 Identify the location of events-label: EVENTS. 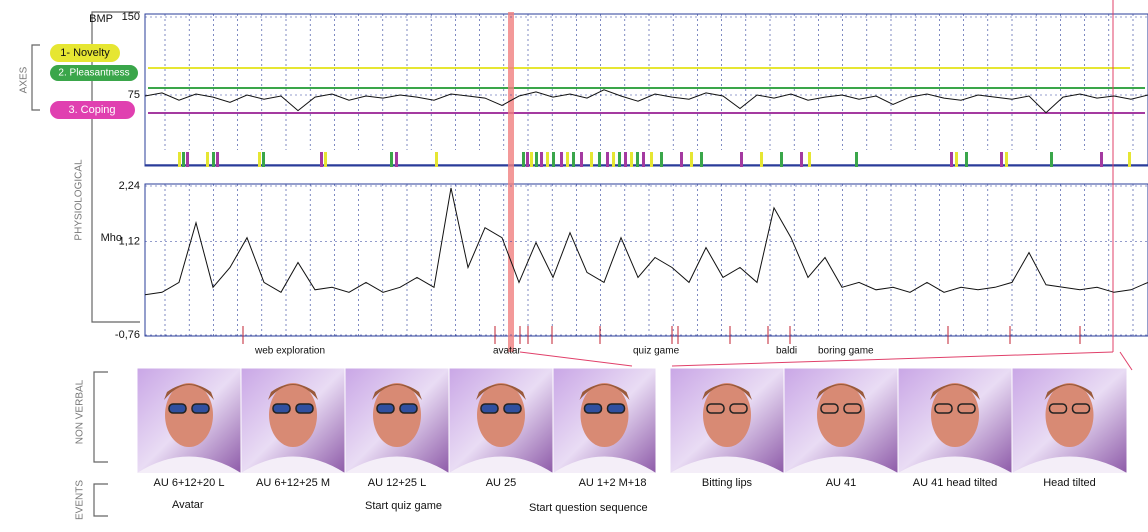
(80, 500).